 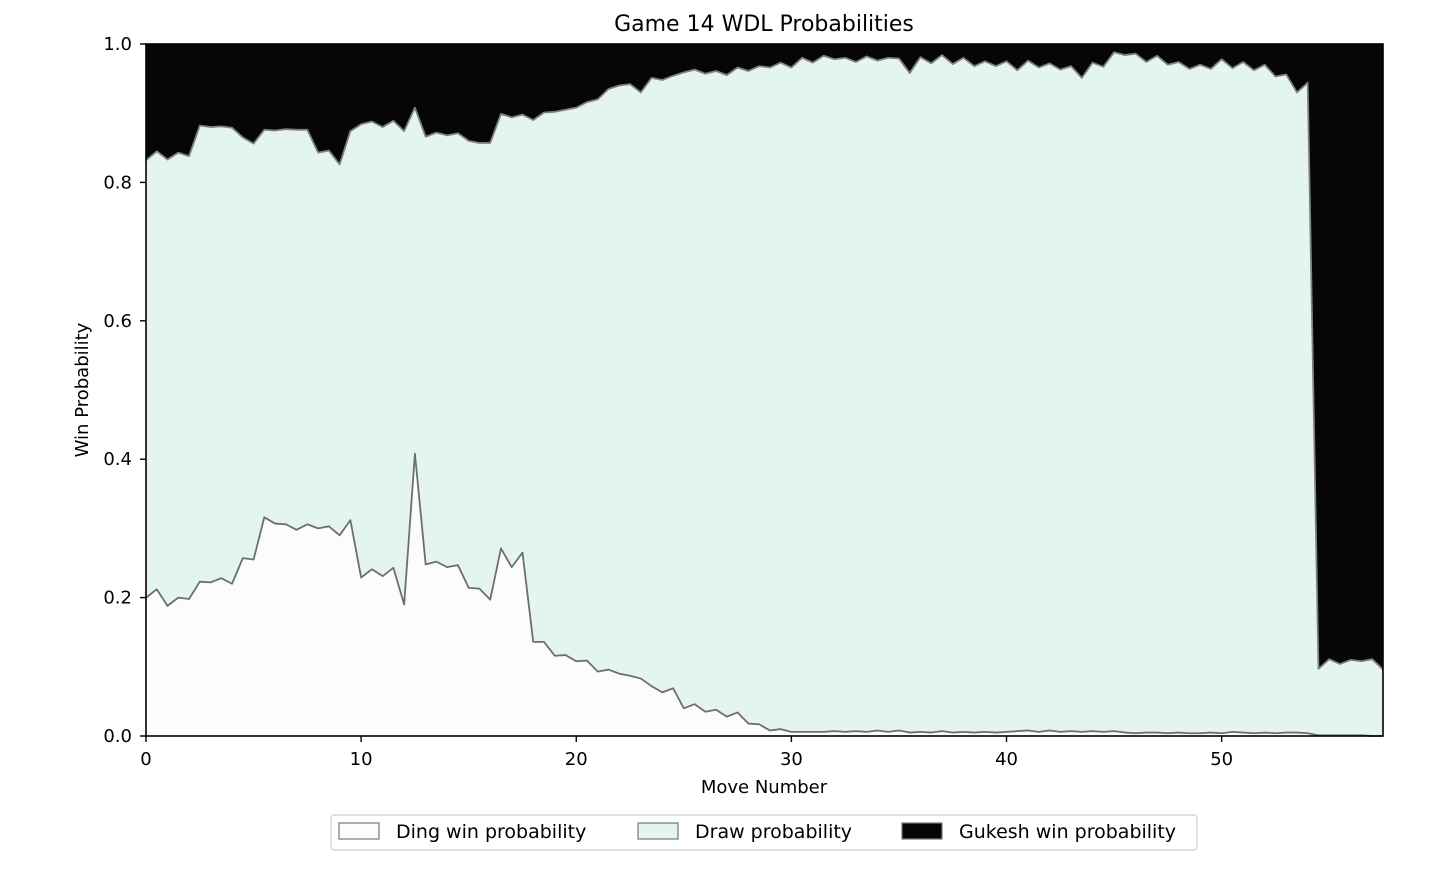 What do you see at coordinates (361, 759) in the screenshot?
I see `x-tick-label: 10` at bounding box center [361, 759].